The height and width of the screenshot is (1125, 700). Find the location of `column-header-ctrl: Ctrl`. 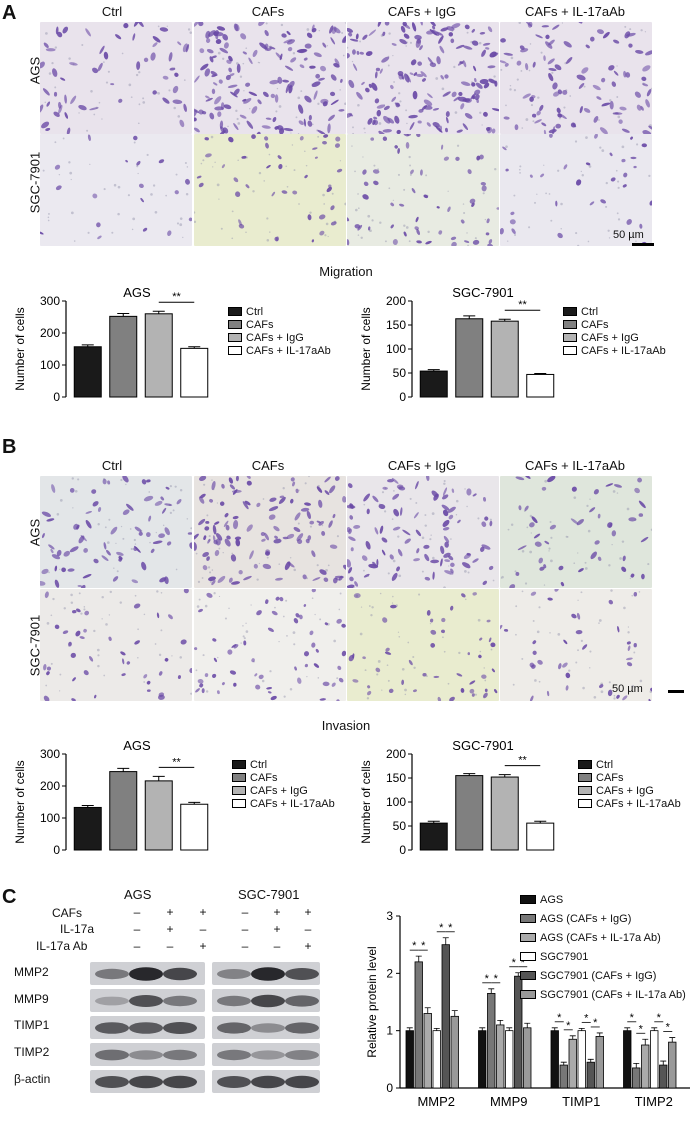

column-header-ctrl: Ctrl is located at coordinates (112, 11).